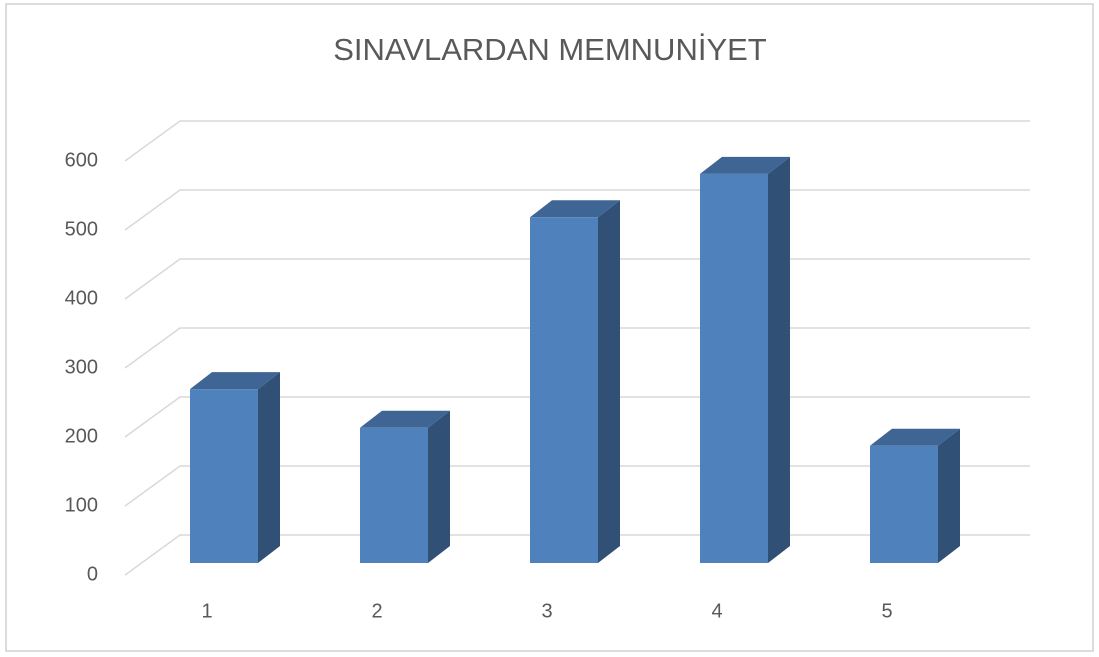  I want to click on chart-title: SINAVLARDAN MEMNUNİYET, so click(550, 49).